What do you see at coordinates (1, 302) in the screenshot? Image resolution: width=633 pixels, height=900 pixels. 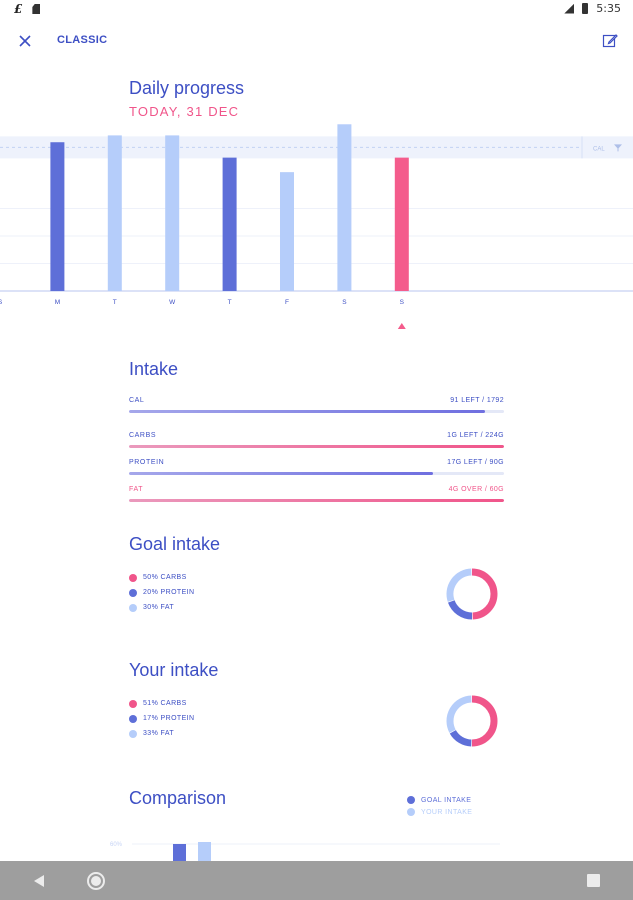 I see `day-label-0: S` at bounding box center [1, 302].